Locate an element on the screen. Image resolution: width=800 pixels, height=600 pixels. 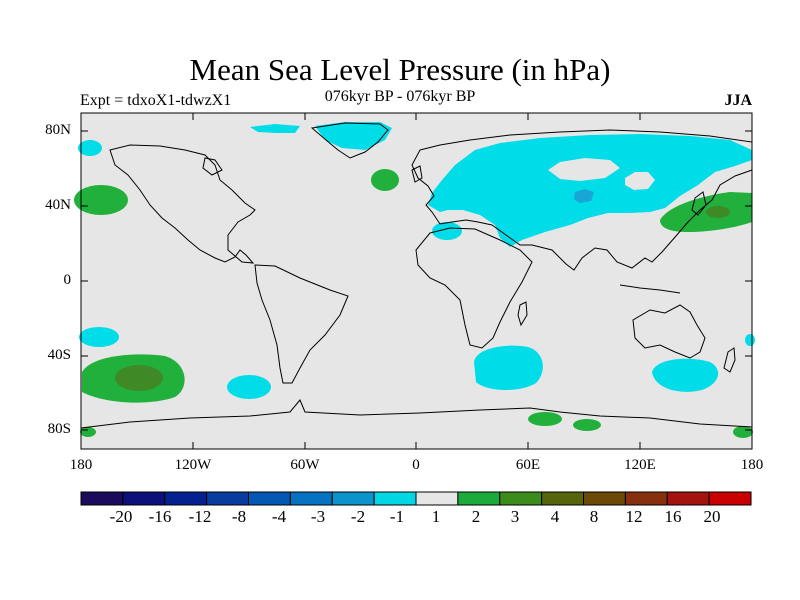
northwest-pacific-green-core is located at coordinates (718, 212).